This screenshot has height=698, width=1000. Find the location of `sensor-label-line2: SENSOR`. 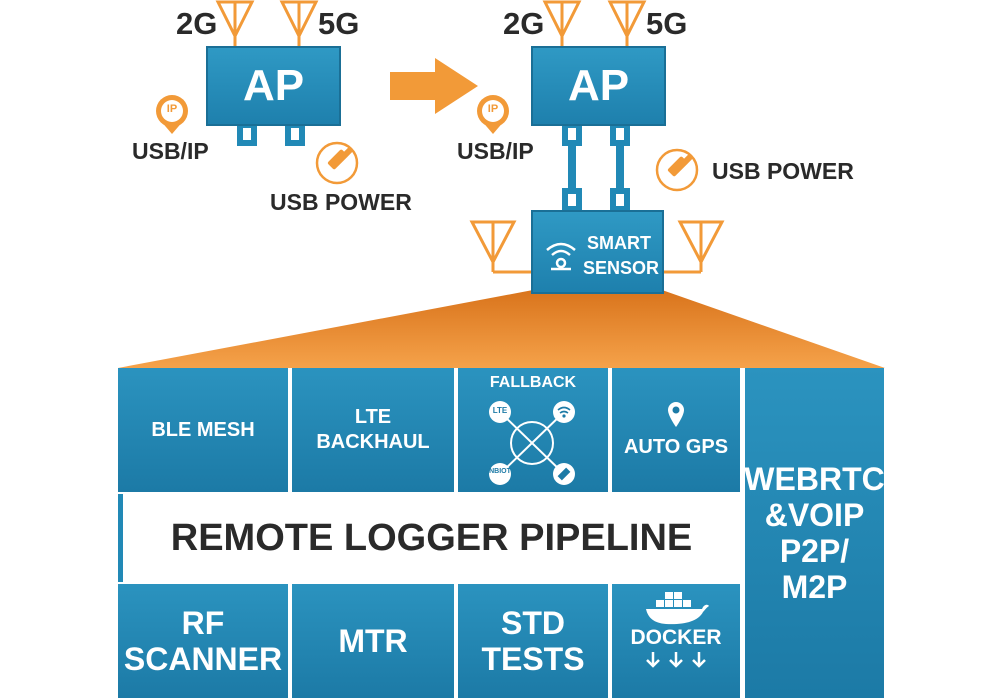

sensor-label-line2: SENSOR is located at coordinates (621, 268).